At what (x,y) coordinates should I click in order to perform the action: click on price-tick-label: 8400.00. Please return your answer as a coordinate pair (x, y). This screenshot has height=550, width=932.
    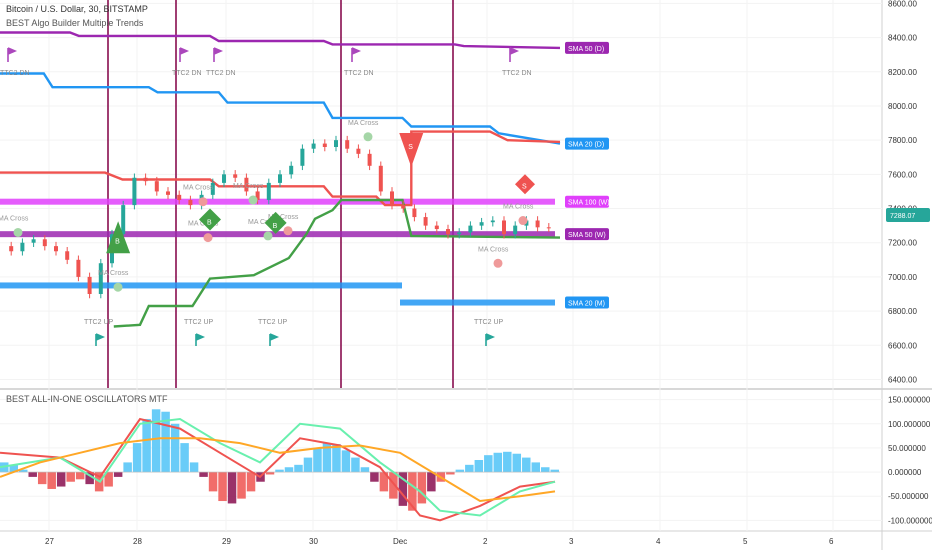
    Looking at the image, I should click on (902, 38).